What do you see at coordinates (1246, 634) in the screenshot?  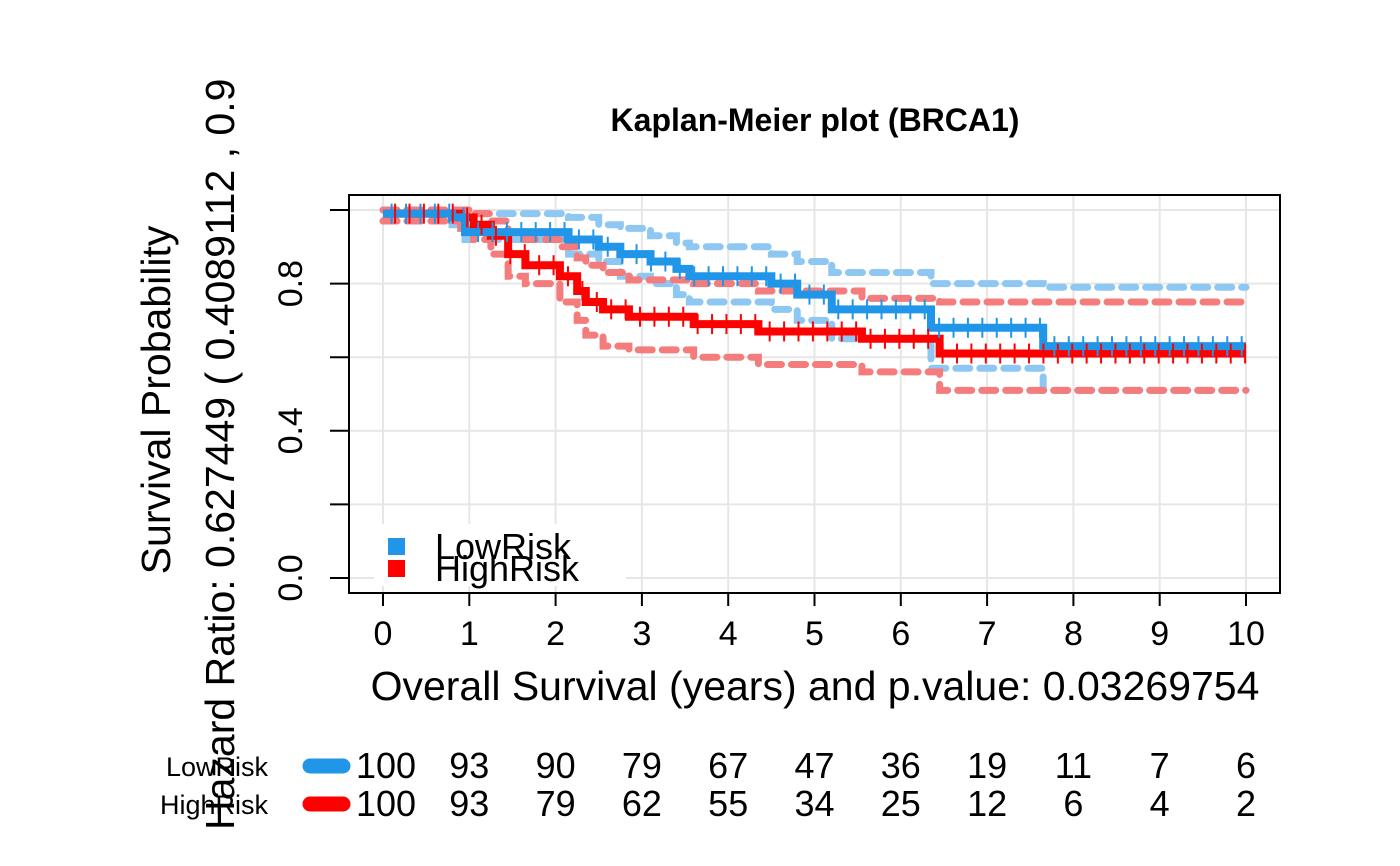 I see `x-tick-label: 10` at bounding box center [1246, 634].